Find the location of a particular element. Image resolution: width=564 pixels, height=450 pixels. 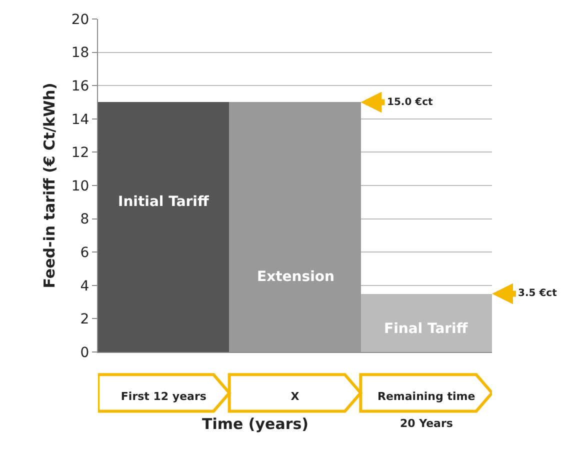

x-tick-label: First 12 years is located at coordinates (163, 397).